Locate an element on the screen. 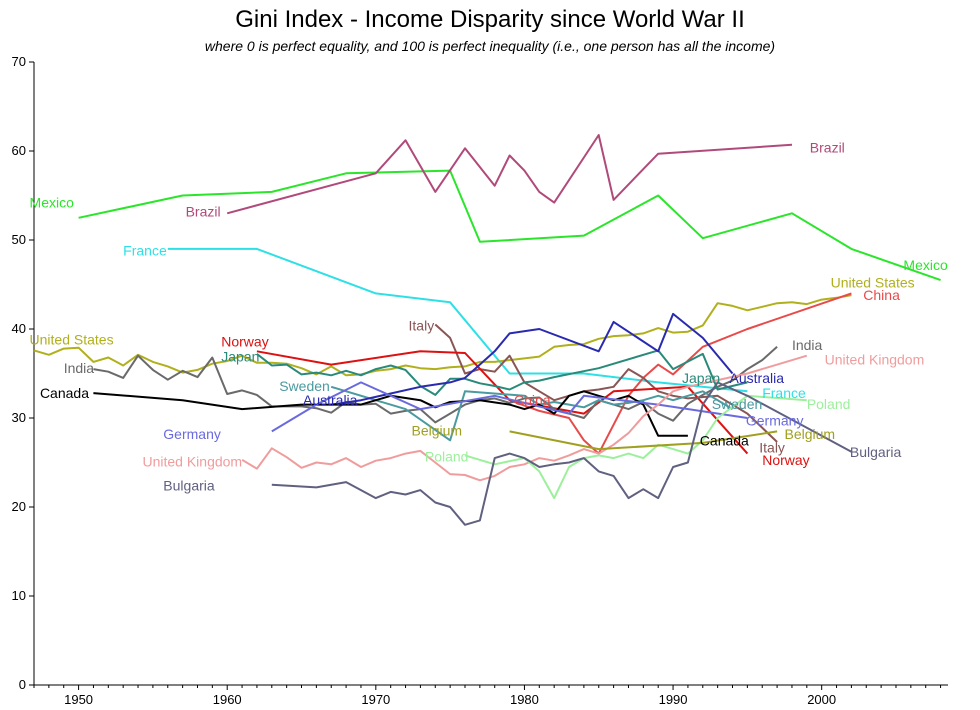 This screenshot has width=980, height=710. series-line-poland is located at coordinates (635, 447).